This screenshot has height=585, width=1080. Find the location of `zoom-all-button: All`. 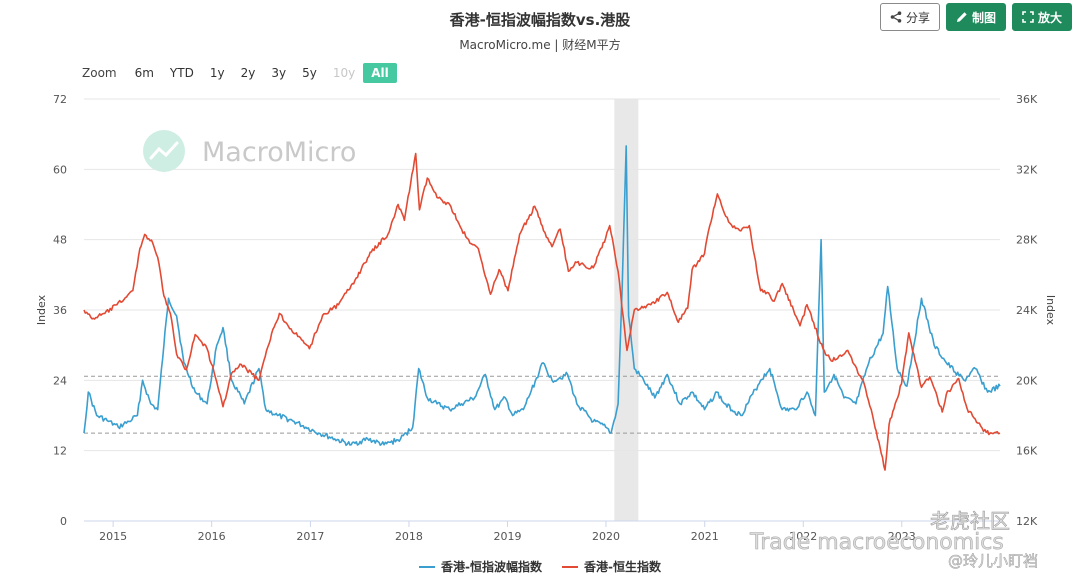

zoom-all-button: All is located at coordinates (380, 73).